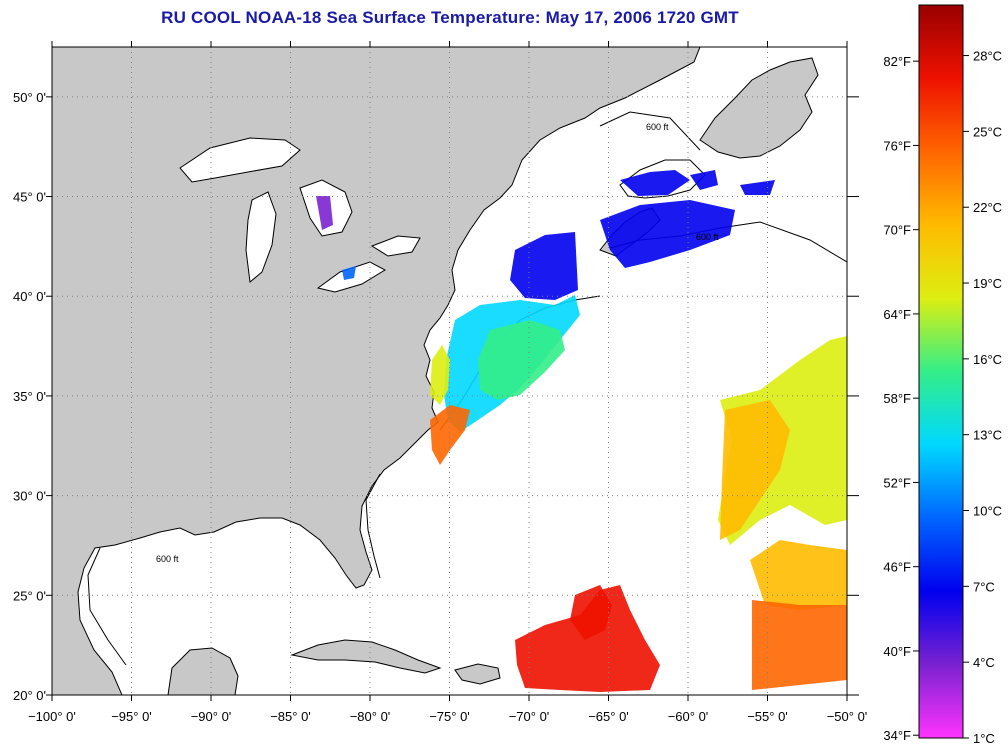  Describe the element at coordinates (608, 716) in the screenshot. I see `lon-tick-label: −65° 0'` at that location.